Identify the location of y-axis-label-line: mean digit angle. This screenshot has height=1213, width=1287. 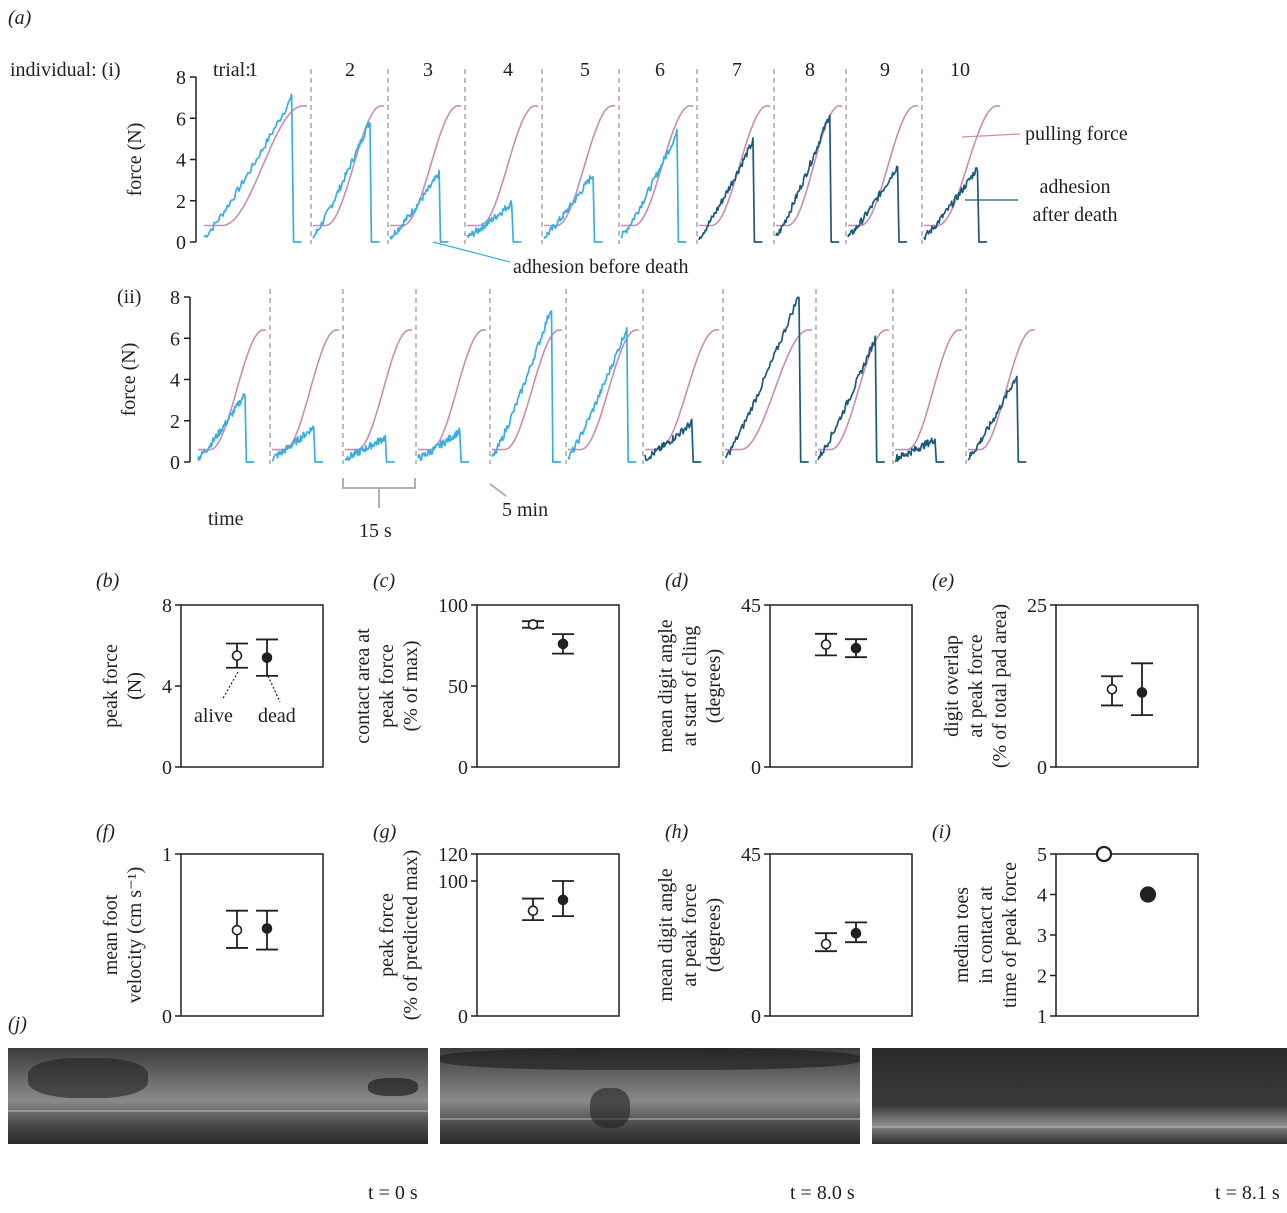
(666, 685).